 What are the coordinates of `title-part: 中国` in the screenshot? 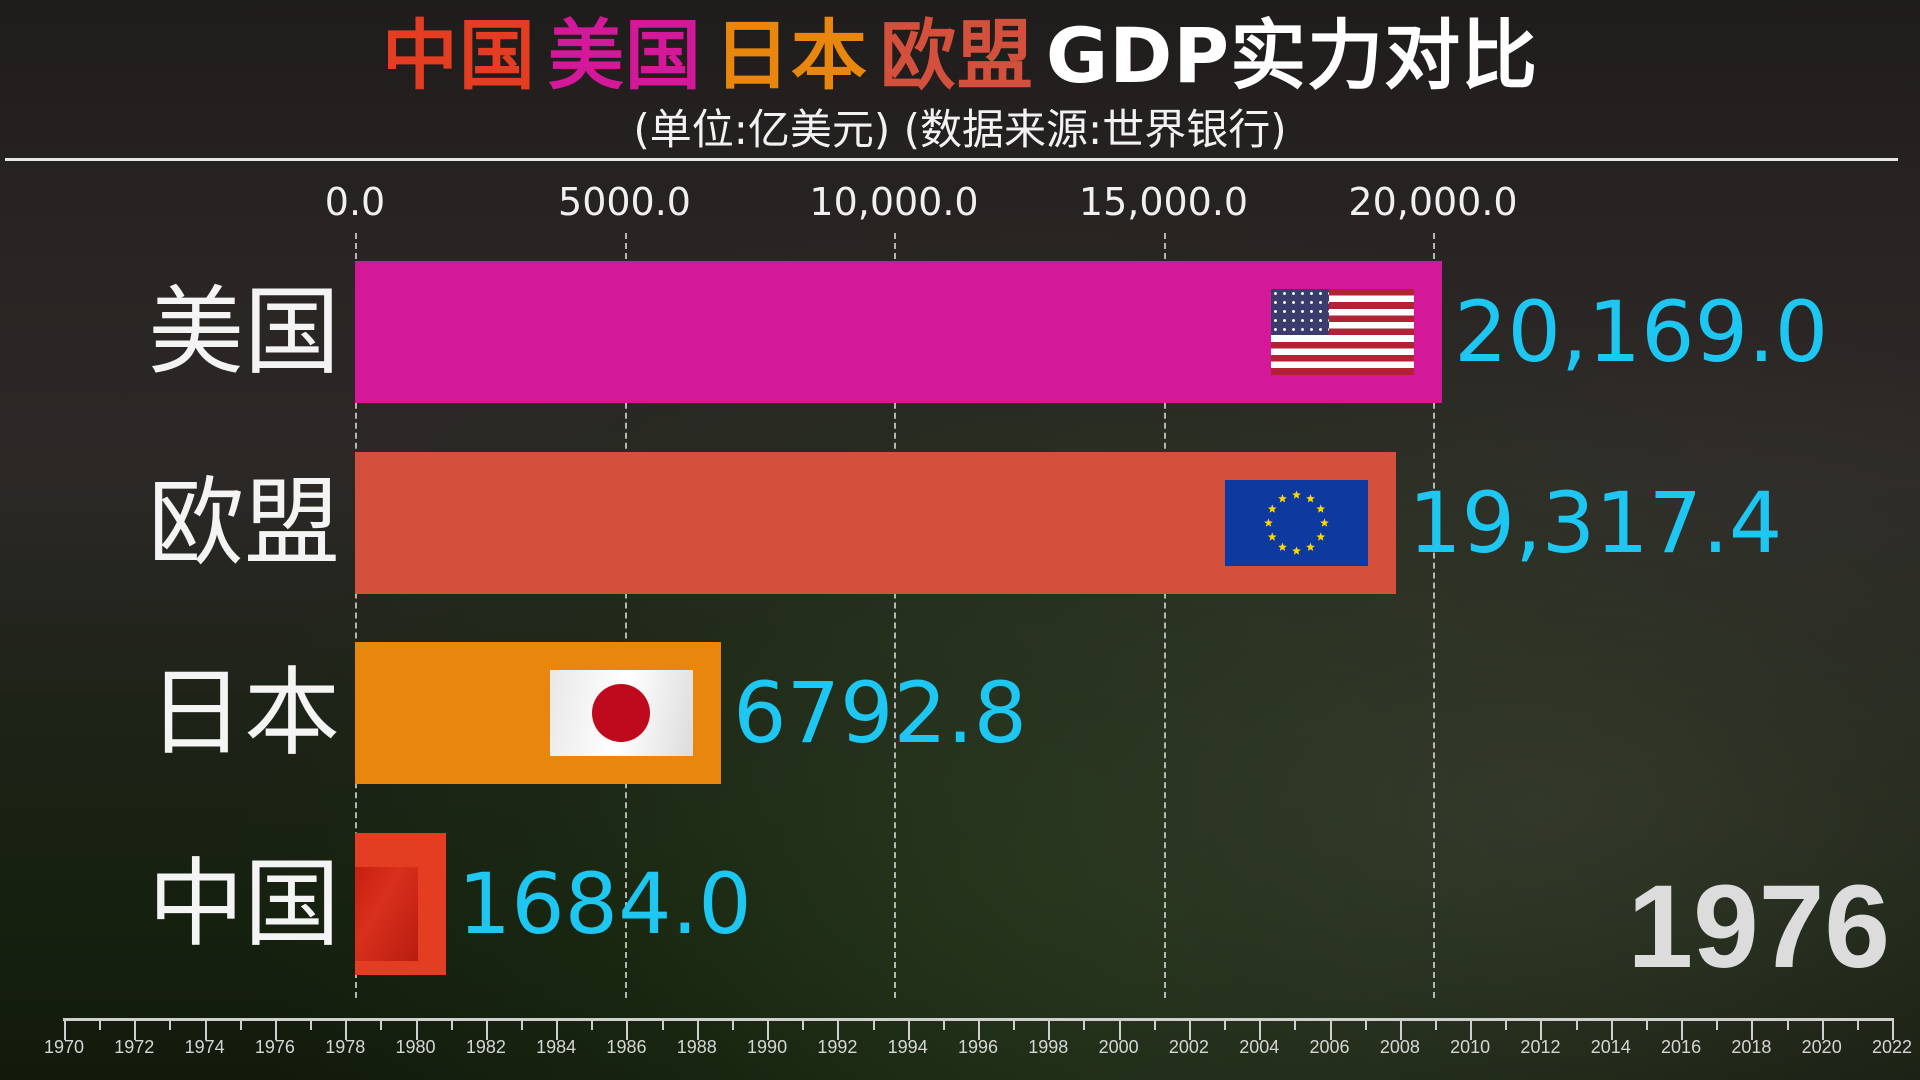 It's located at (458, 55).